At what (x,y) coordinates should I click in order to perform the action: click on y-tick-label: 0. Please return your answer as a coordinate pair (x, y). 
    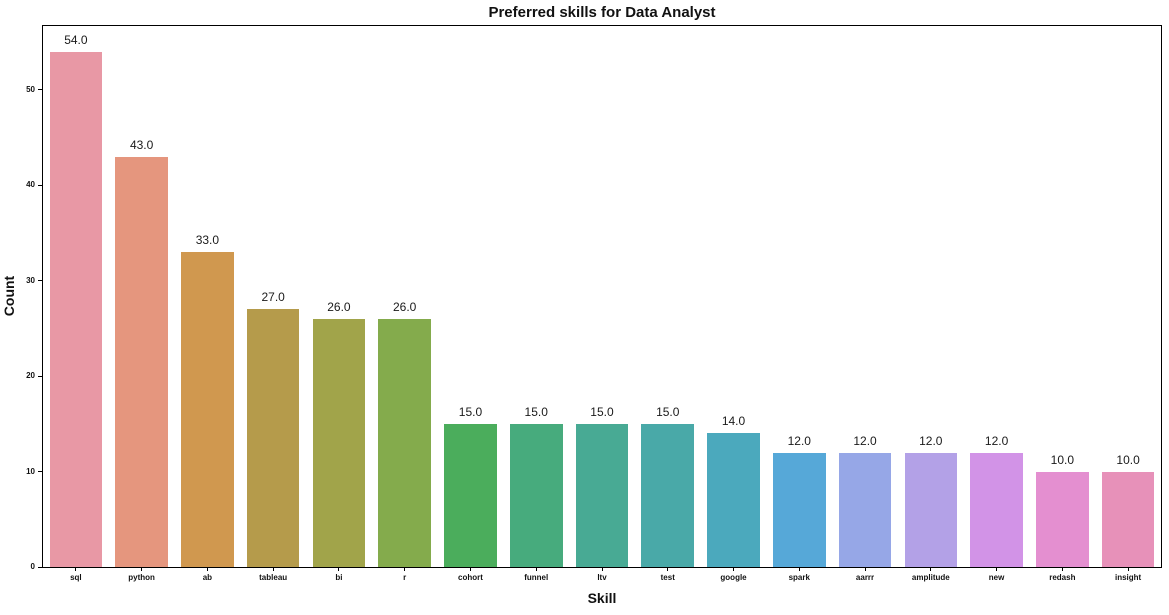
    Looking at the image, I should click on (32, 566).